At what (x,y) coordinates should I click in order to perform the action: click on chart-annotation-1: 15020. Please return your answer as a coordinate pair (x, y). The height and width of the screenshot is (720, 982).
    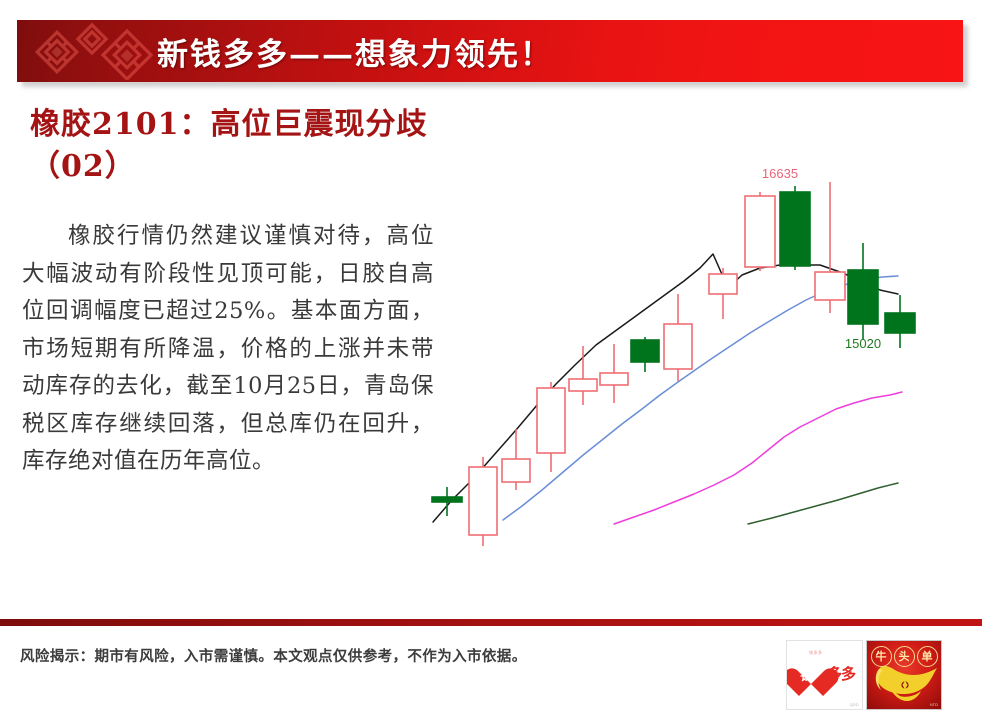
    Looking at the image, I should click on (863, 343).